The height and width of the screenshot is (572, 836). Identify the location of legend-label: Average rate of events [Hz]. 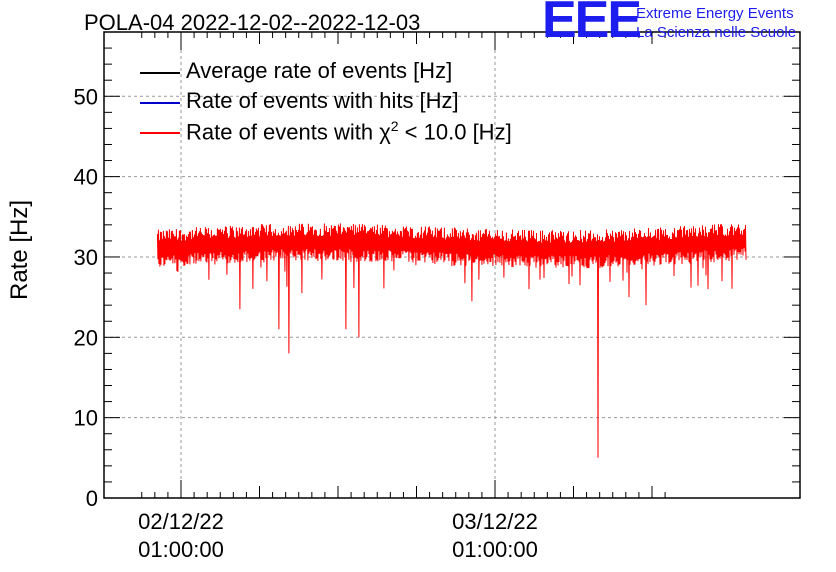
(319, 70).